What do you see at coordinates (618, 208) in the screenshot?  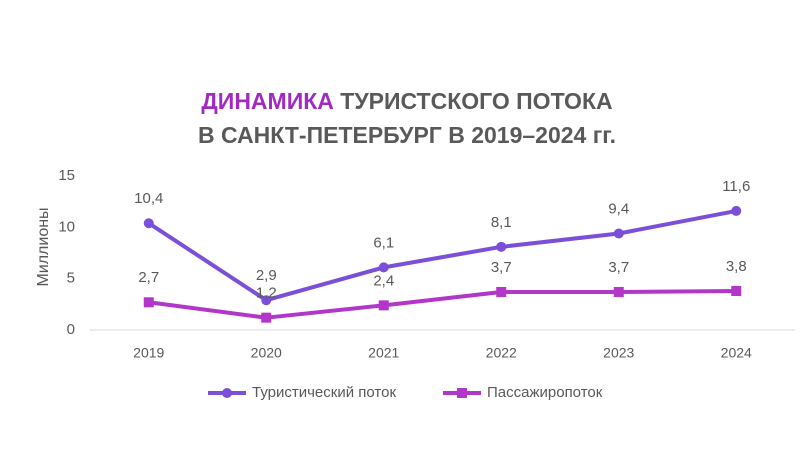 I see `data-label: 9,4` at bounding box center [618, 208].